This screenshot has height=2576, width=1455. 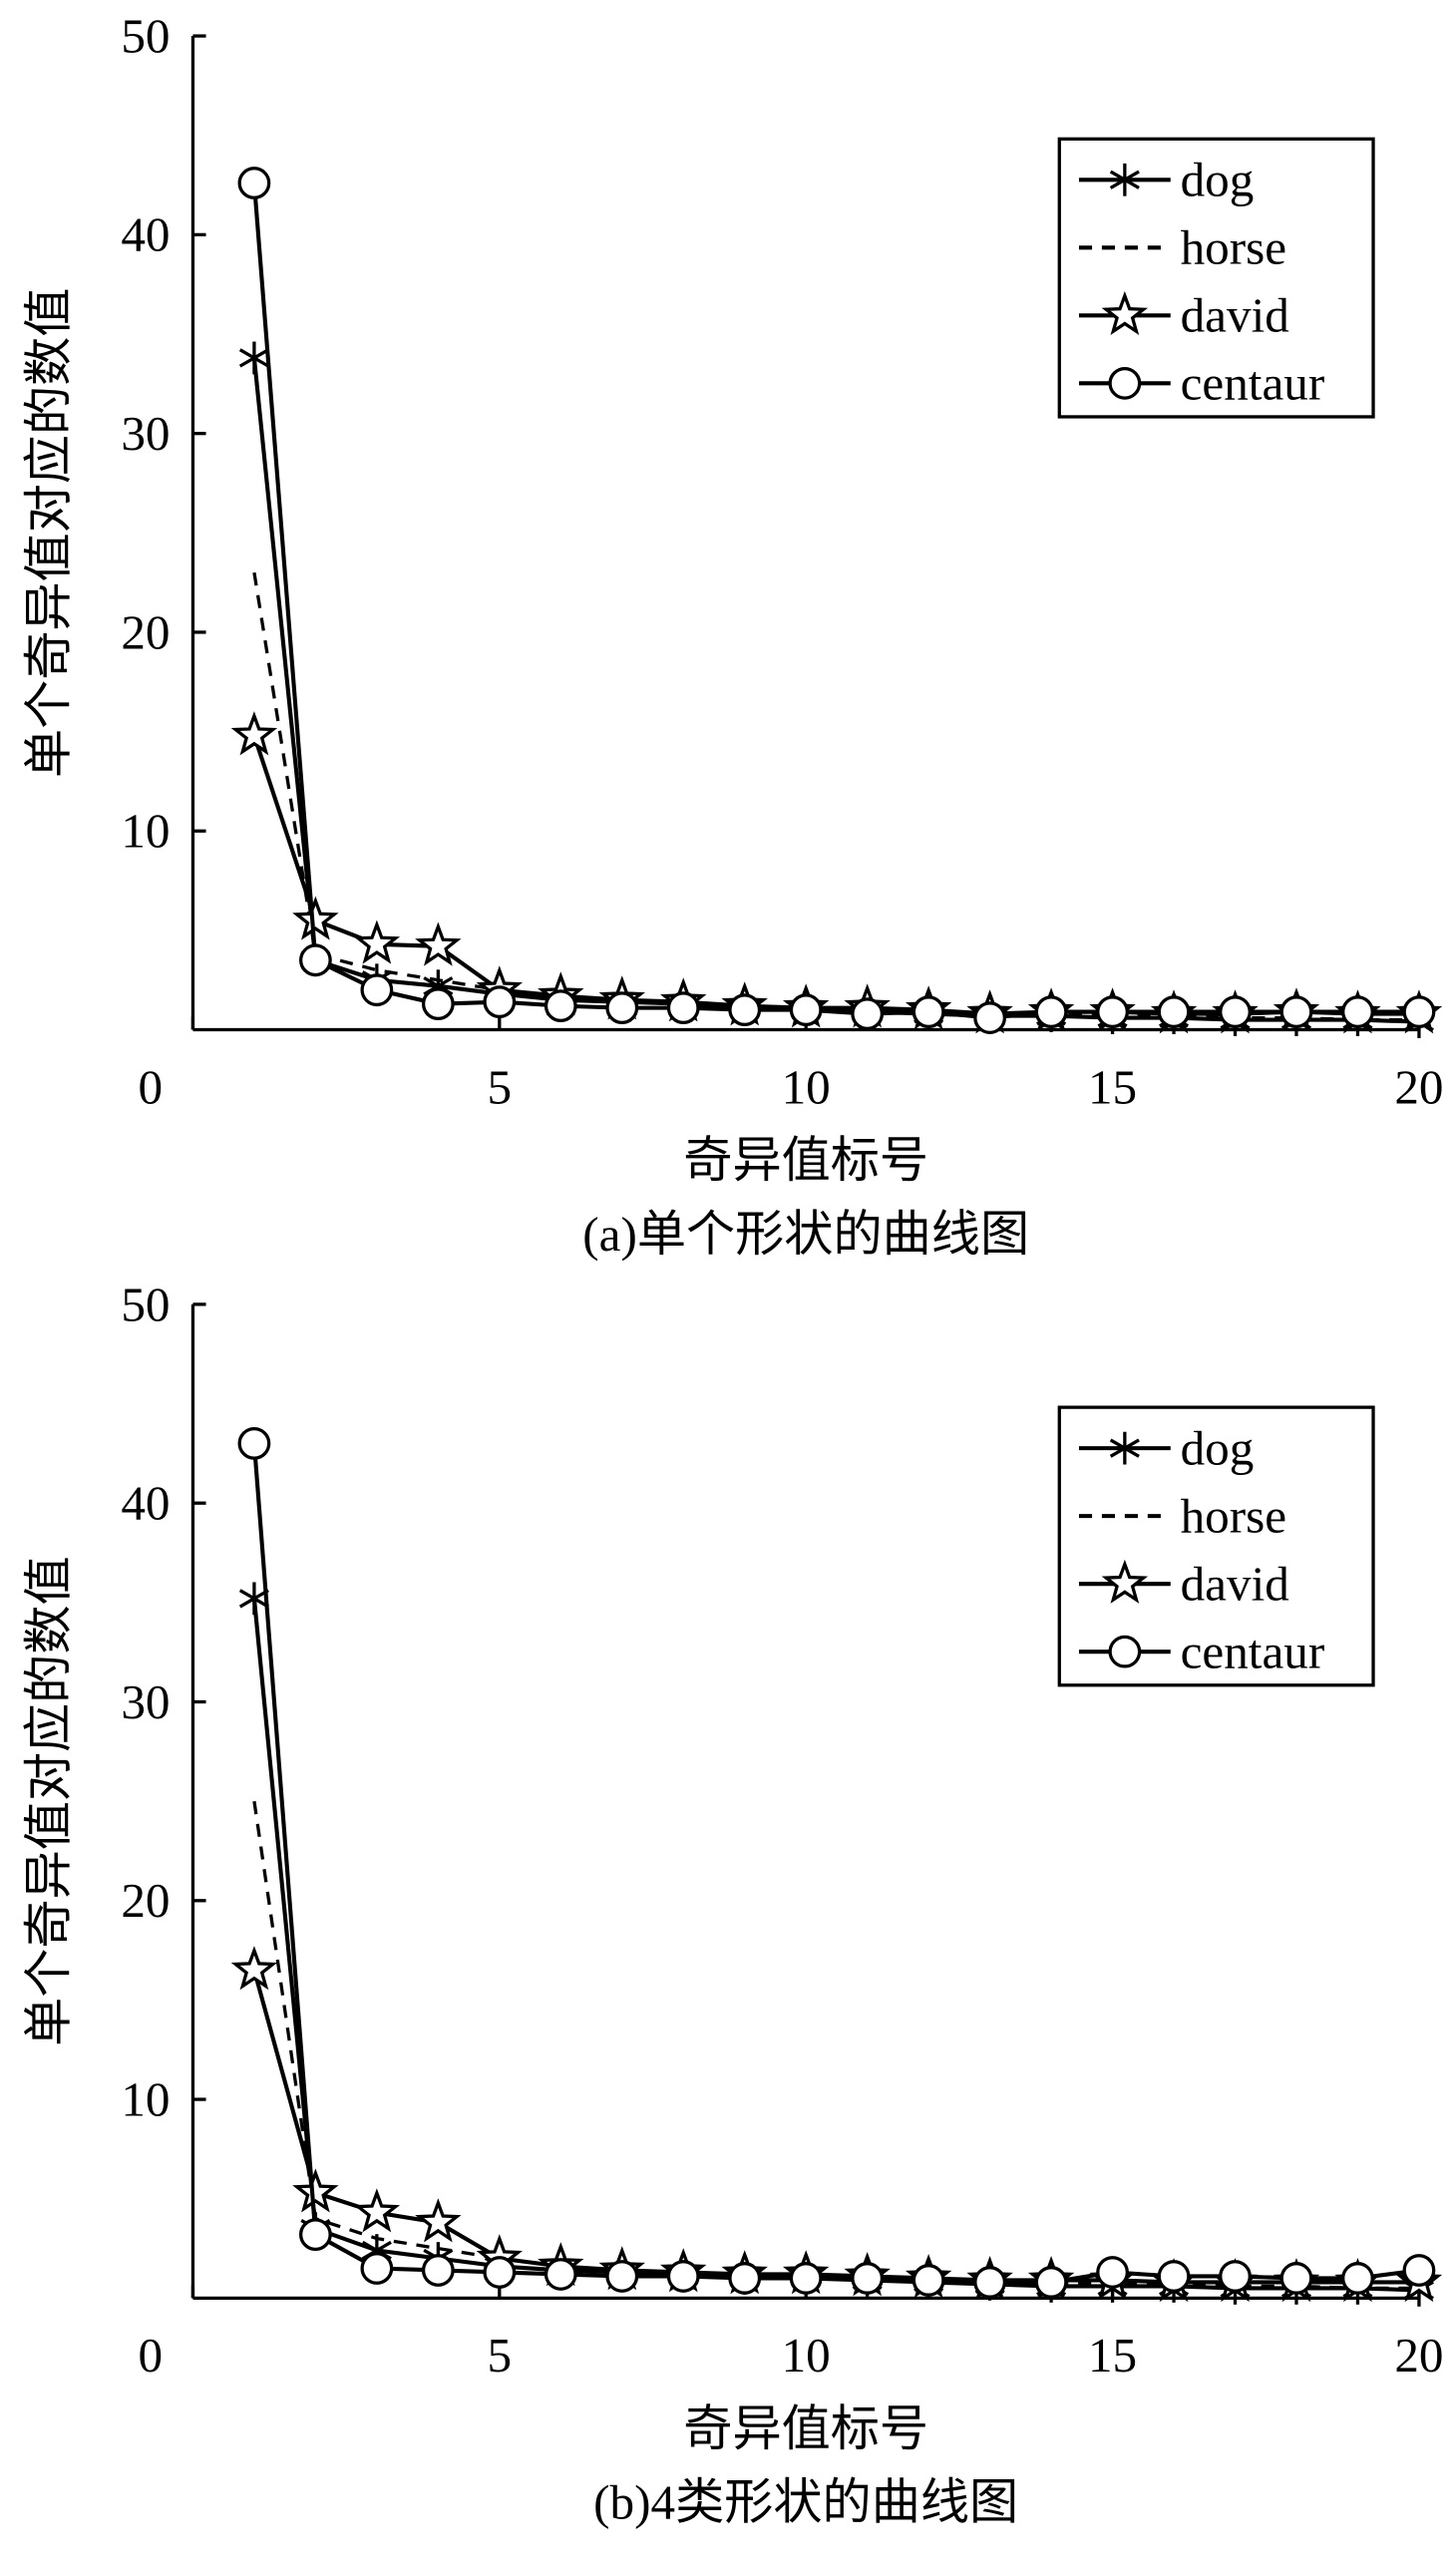 I want to click on x-axis-label: 奇异值标号, so click(x=805, y=1160).